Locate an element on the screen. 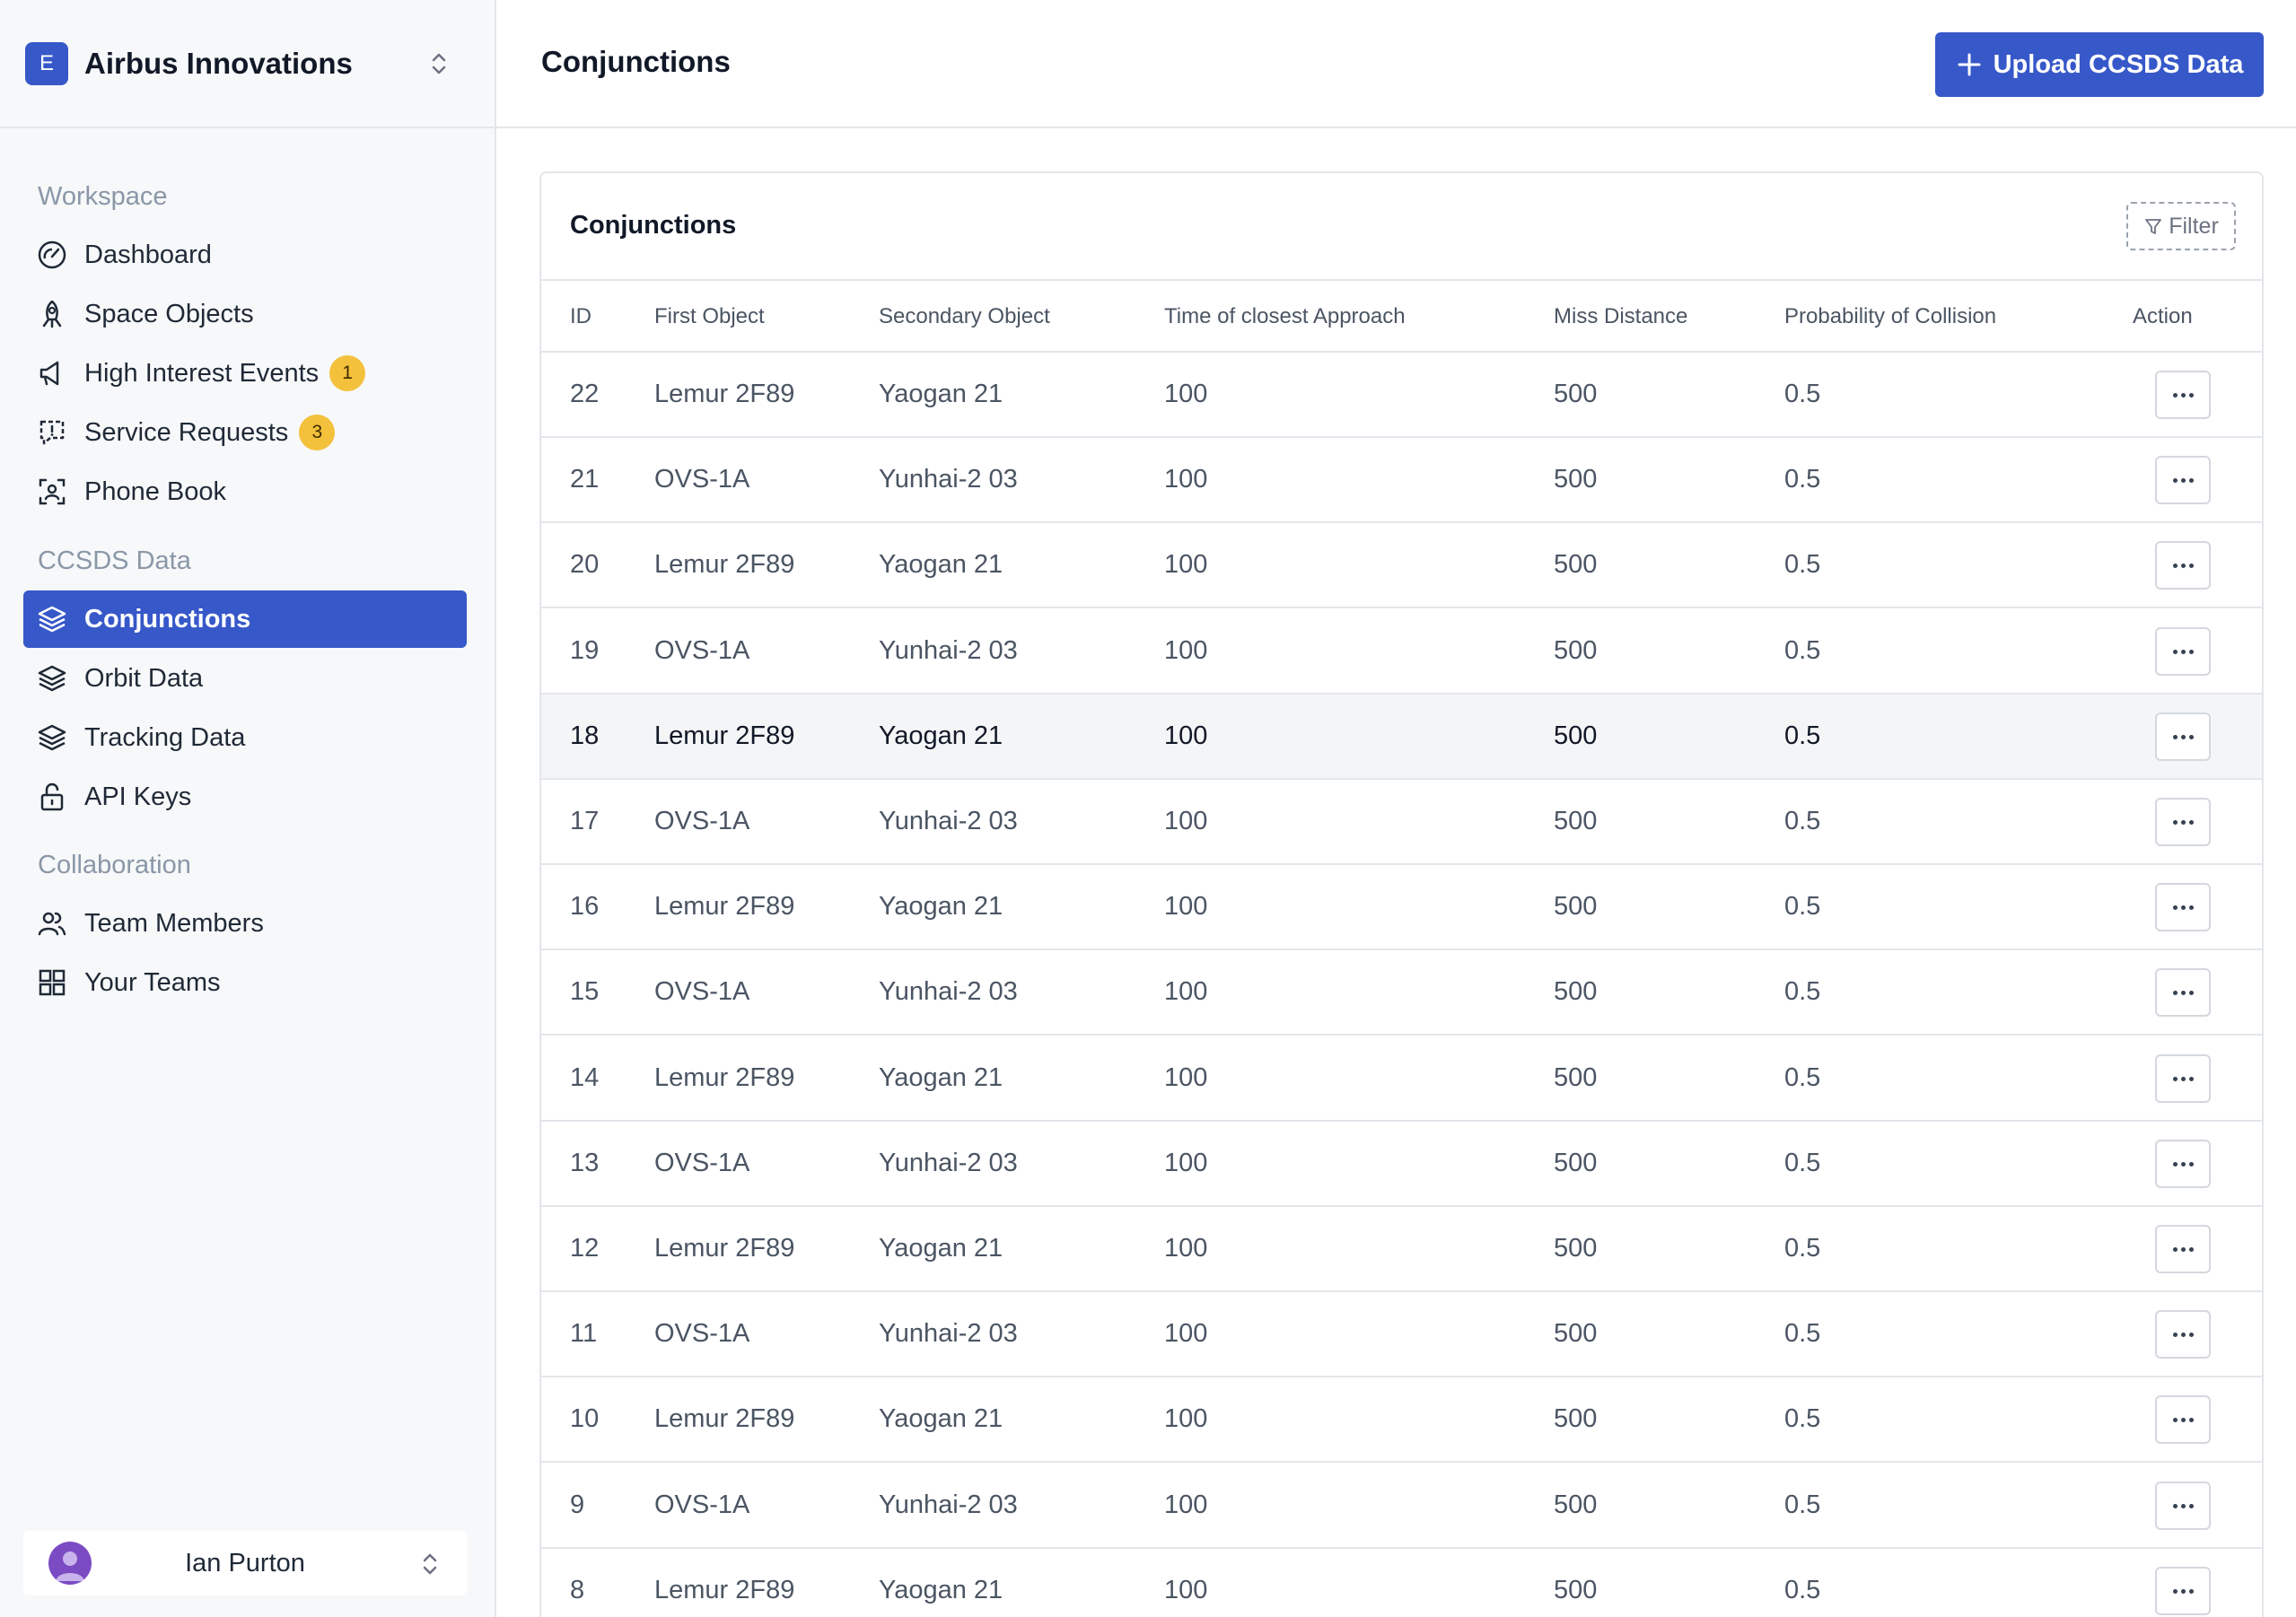 The height and width of the screenshot is (1617, 2296). sidebar-item-phone-book: Phone Book is located at coordinates (245, 491).